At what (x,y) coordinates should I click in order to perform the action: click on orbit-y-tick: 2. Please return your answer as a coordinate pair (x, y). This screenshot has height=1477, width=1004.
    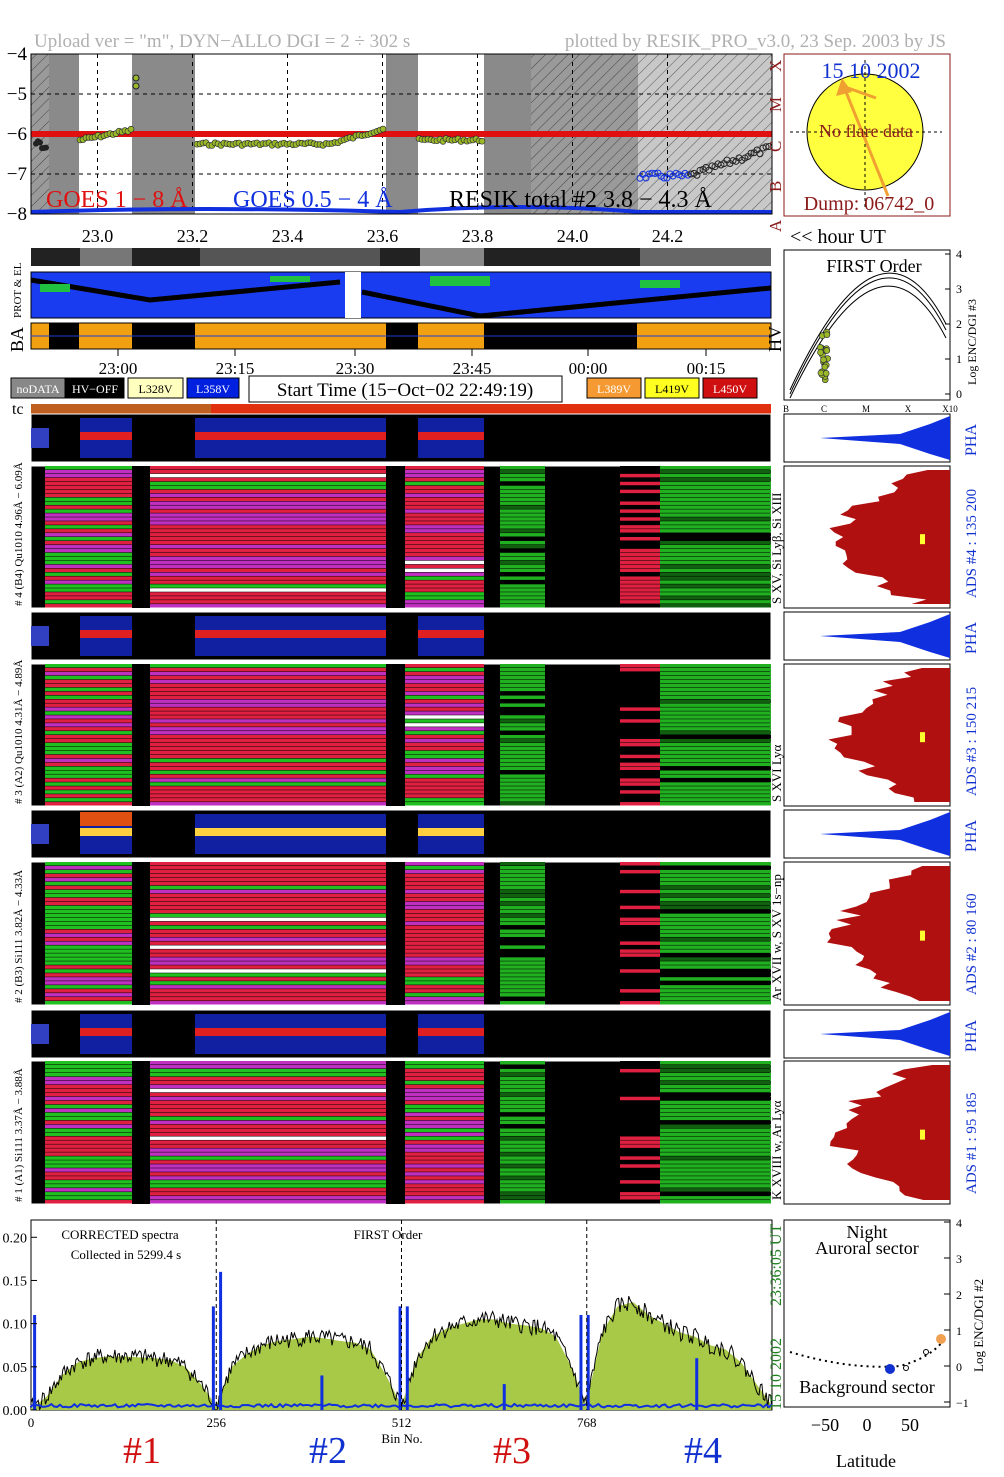
    Looking at the image, I should click on (959, 1295).